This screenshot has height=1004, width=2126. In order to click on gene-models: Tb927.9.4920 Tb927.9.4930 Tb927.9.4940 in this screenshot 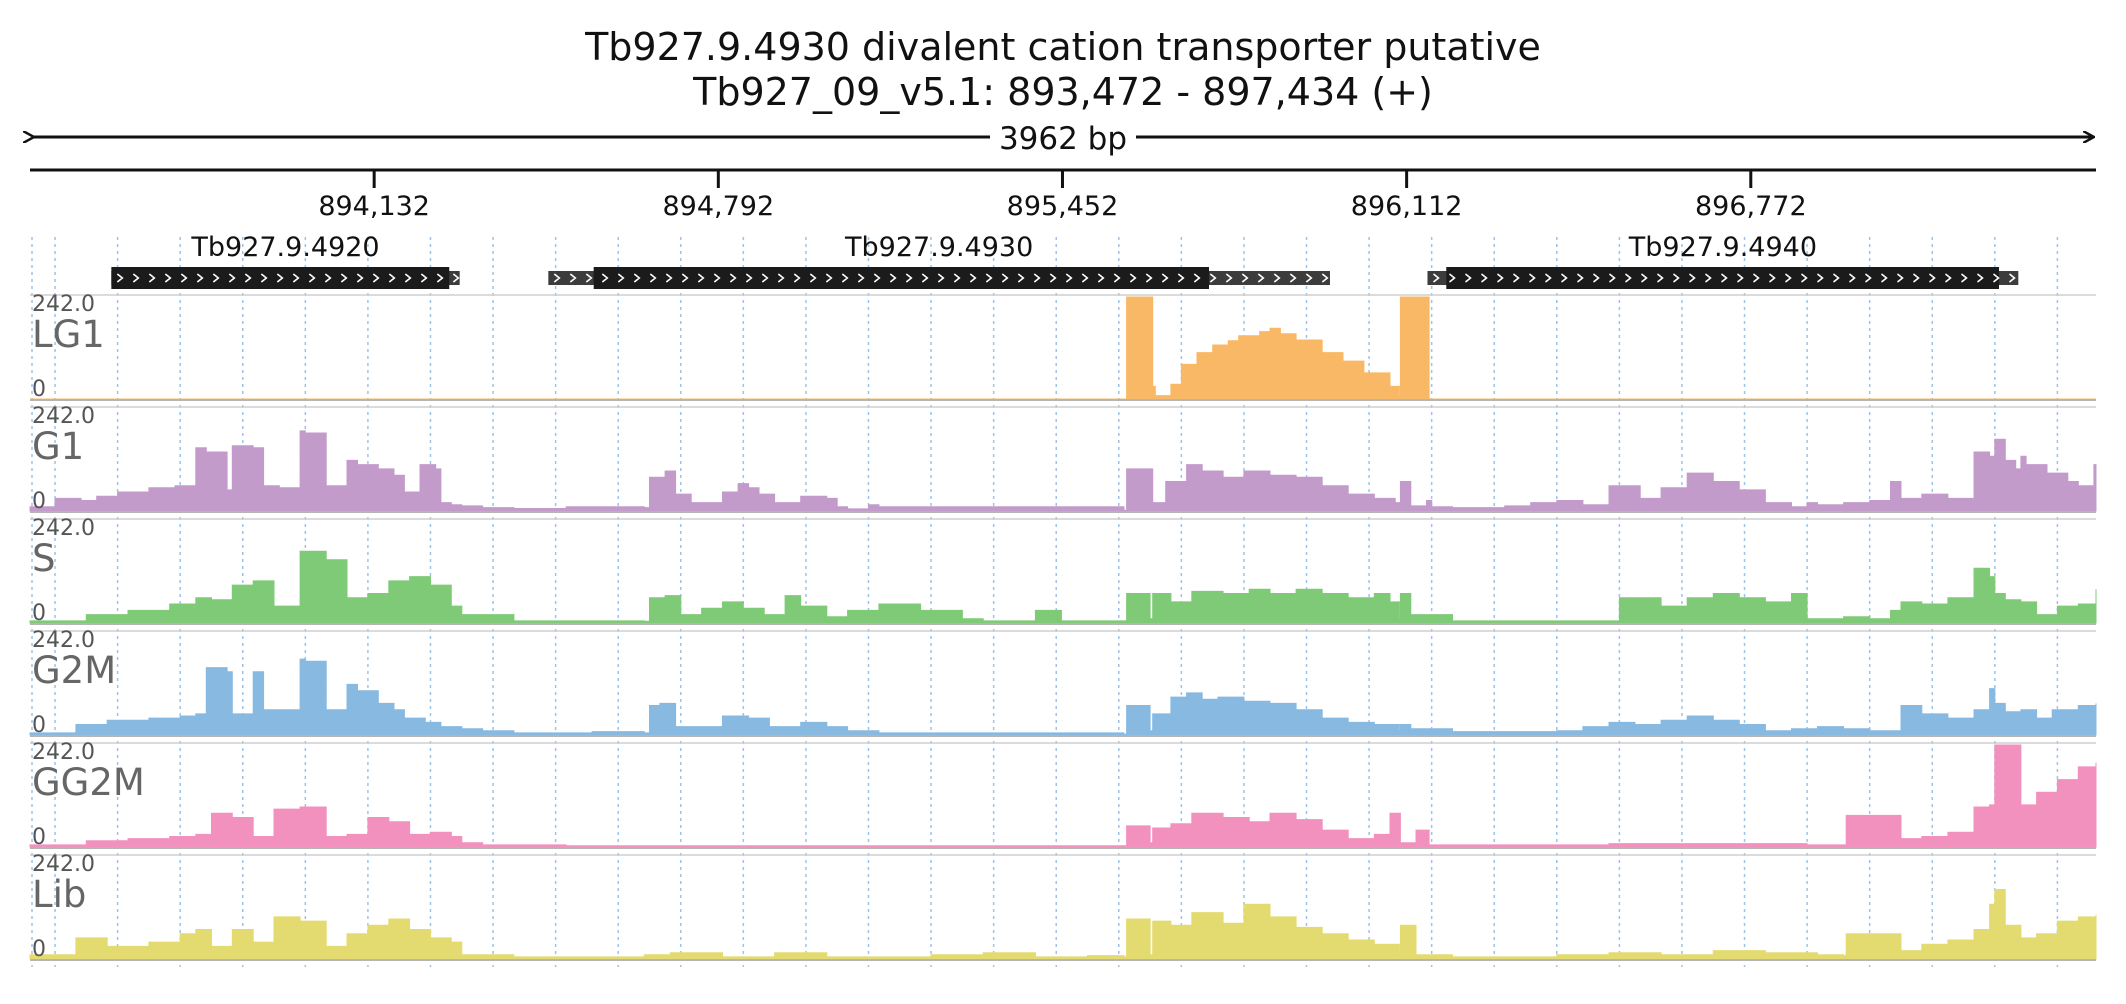, I will do `click(1065, 260)`.